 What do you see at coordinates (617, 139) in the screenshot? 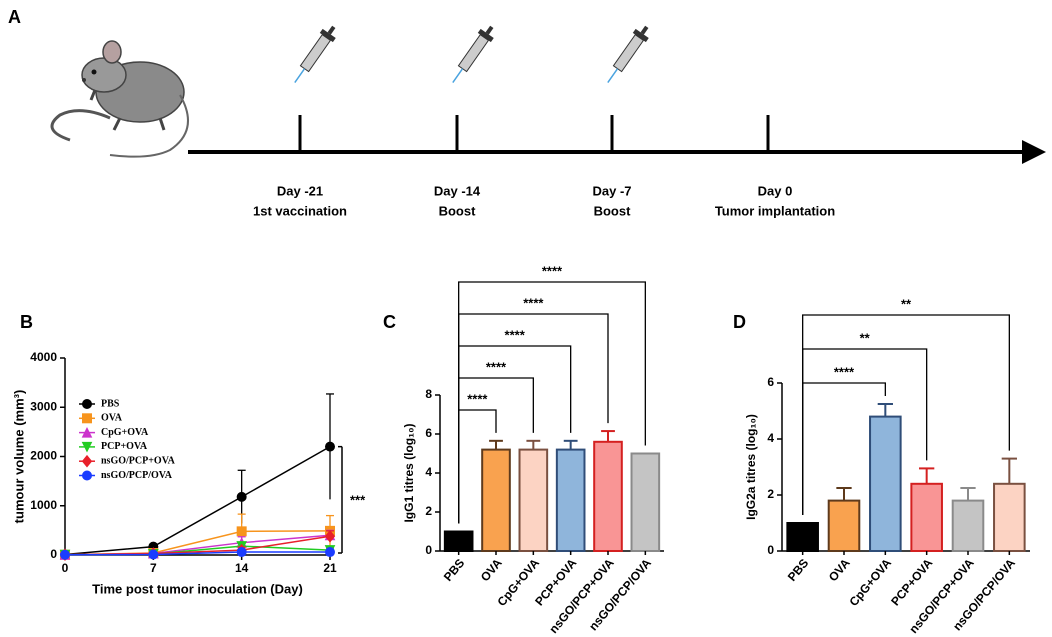
I see `timeline` at bounding box center [617, 139].